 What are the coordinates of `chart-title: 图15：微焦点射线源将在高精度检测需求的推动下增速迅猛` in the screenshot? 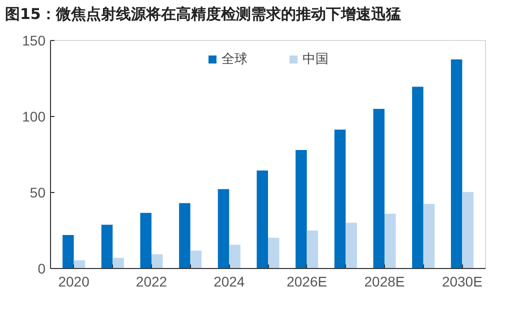 It's located at (203, 14).